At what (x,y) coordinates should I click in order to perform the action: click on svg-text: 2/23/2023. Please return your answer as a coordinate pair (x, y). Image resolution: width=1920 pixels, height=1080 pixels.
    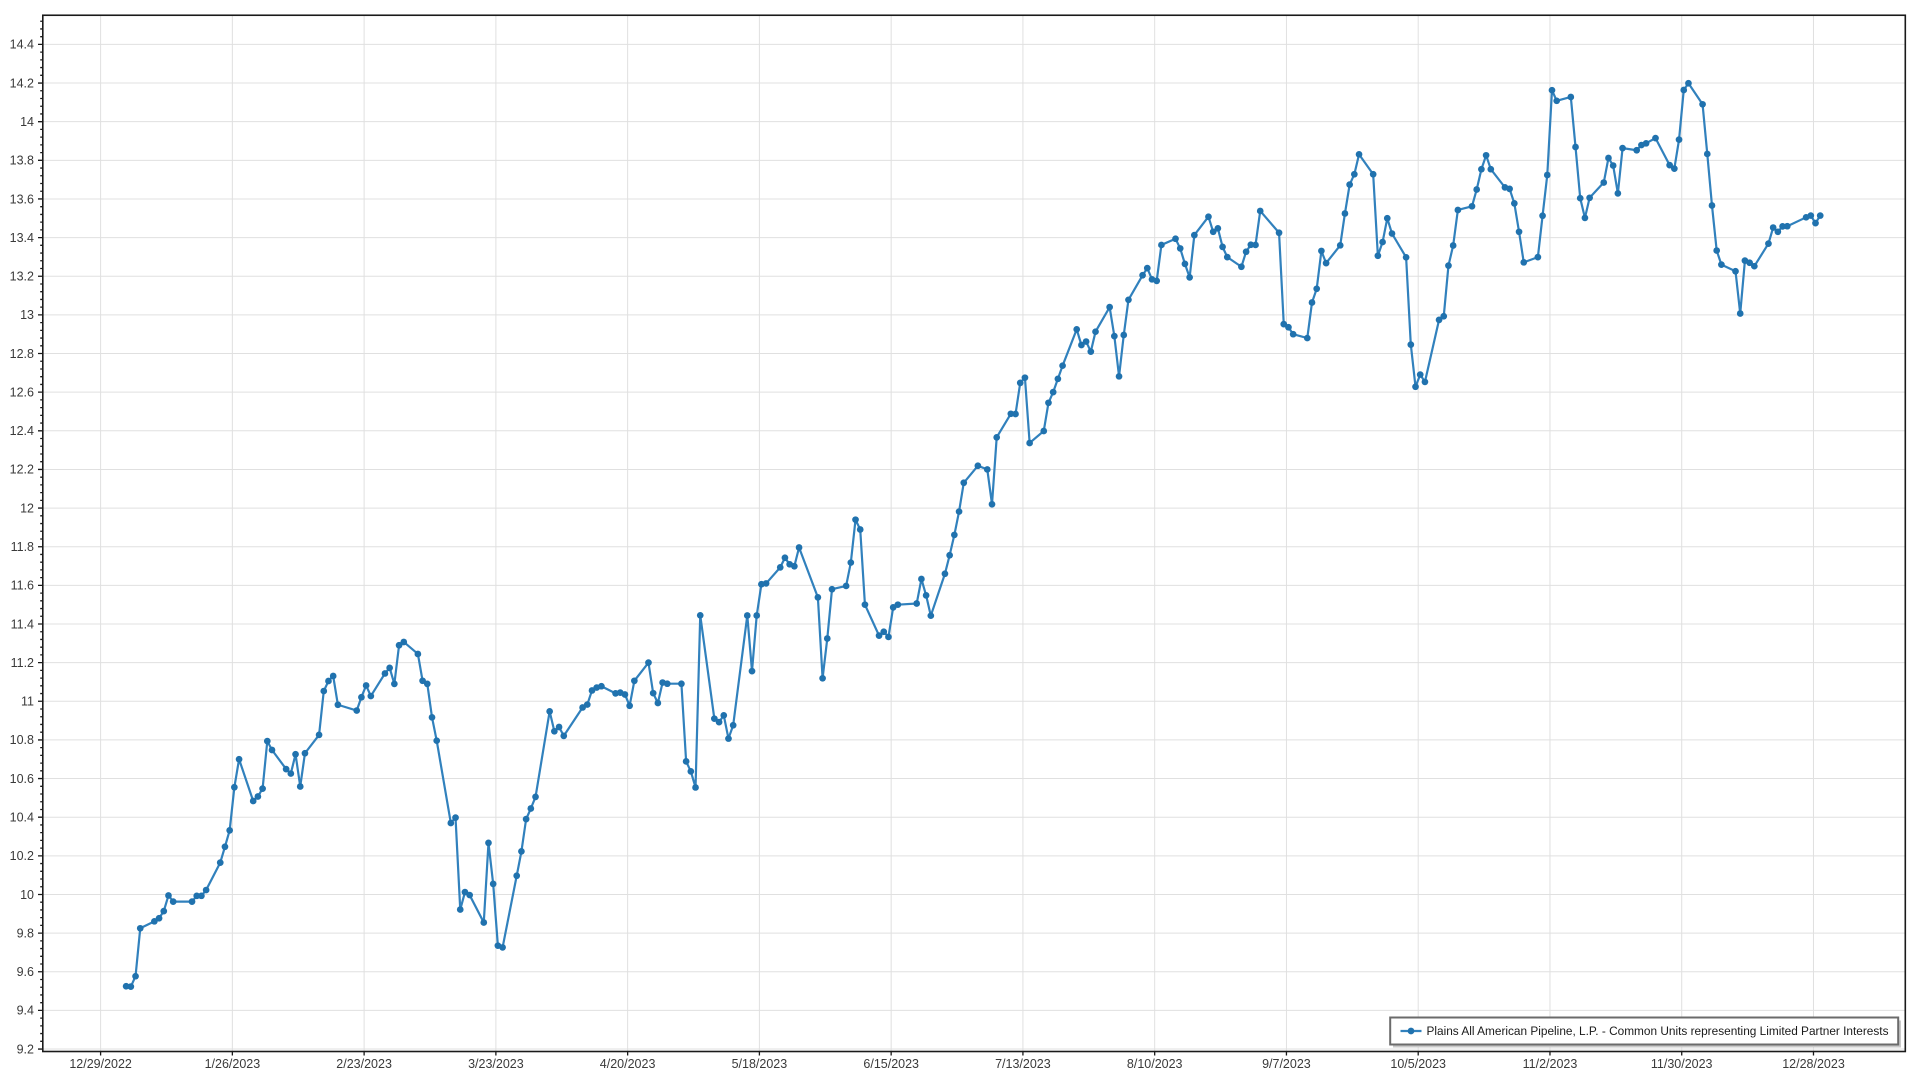
    Looking at the image, I should click on (364, 1064).